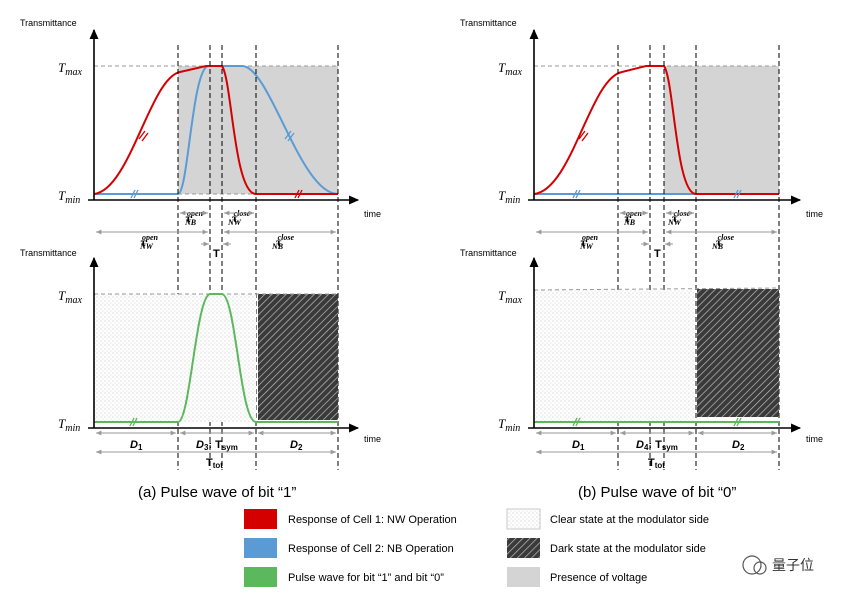  Describe the element at coordinates (523, 577) in the screenshot. I see `gray-swatch-icon` at that location.